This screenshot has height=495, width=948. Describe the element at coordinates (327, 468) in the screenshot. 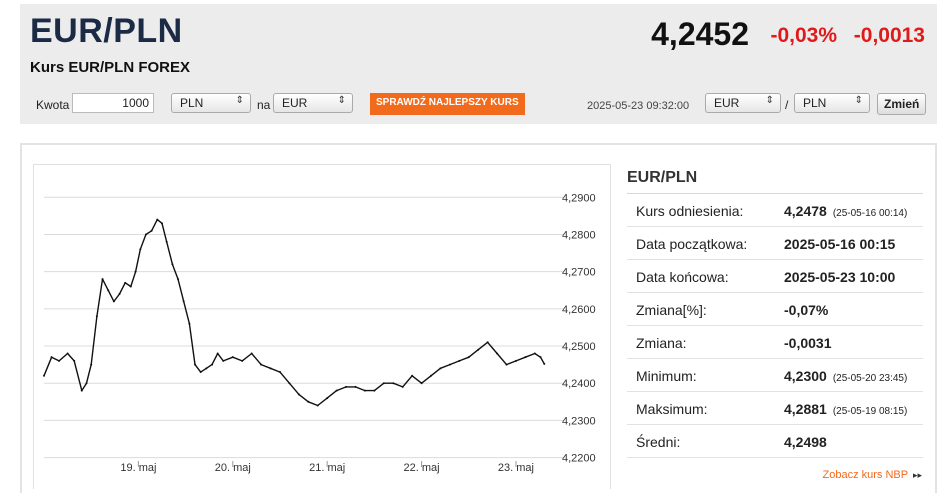

I see `x-tick-label: 21. maj` at that location.